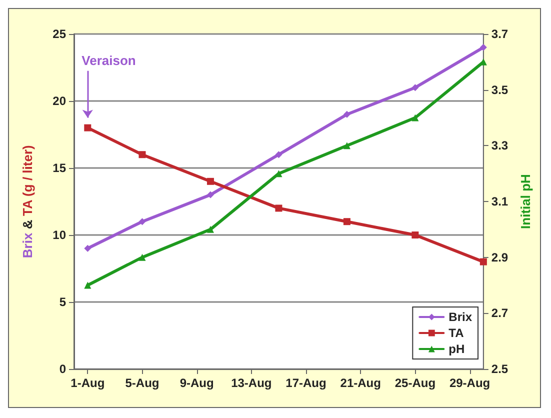  What do you see at coordinates (499, 145) in the screenshot?
I see `y2-tick-label: 3.3` at bounding box center [499, 145].